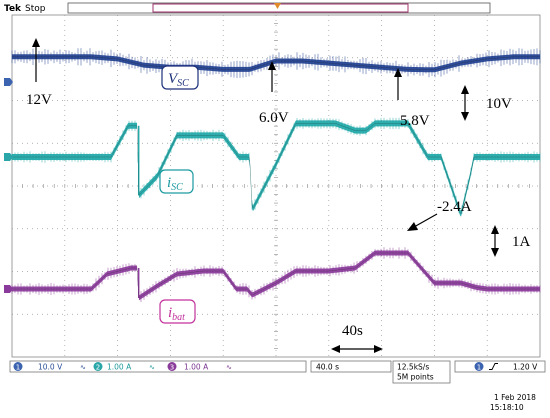  What do you see at coordinates (50, 367) in the screenshot?
I see `ch1-scale: 10.0 V` at bounding box center [50, 367].